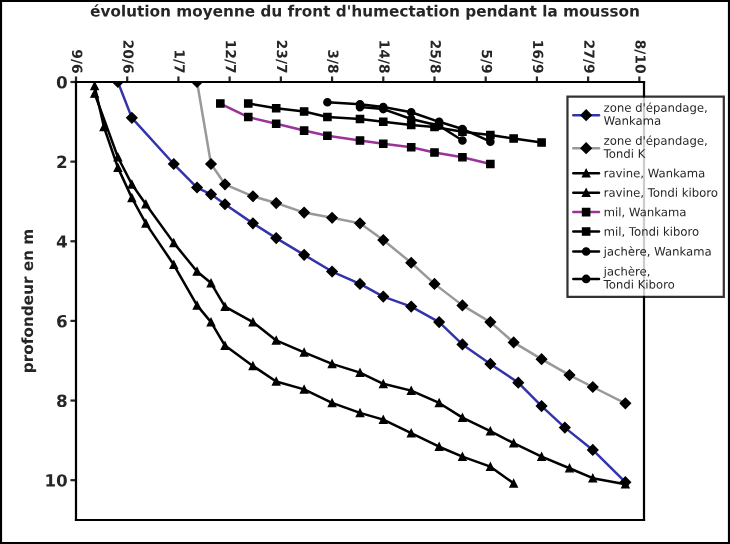 This screenshot has width=730, height=544. Describe the element at coordinates (61, 241) in the screenshot. I see `y-tick-label: 4` at that location.